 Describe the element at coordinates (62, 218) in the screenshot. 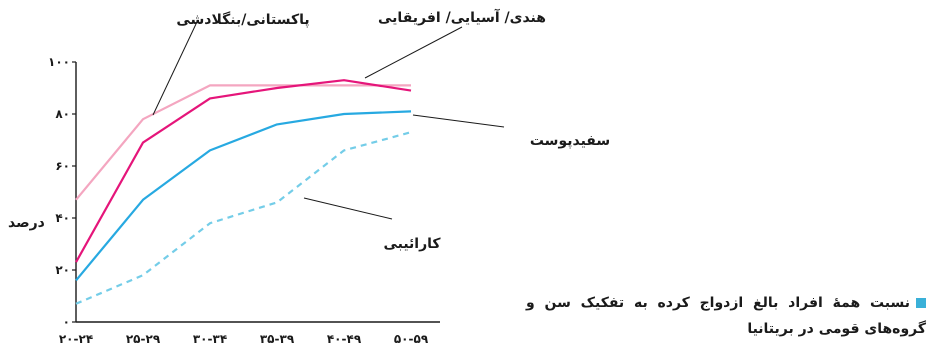

I see `y-tick-label: ۴۰` at that location.